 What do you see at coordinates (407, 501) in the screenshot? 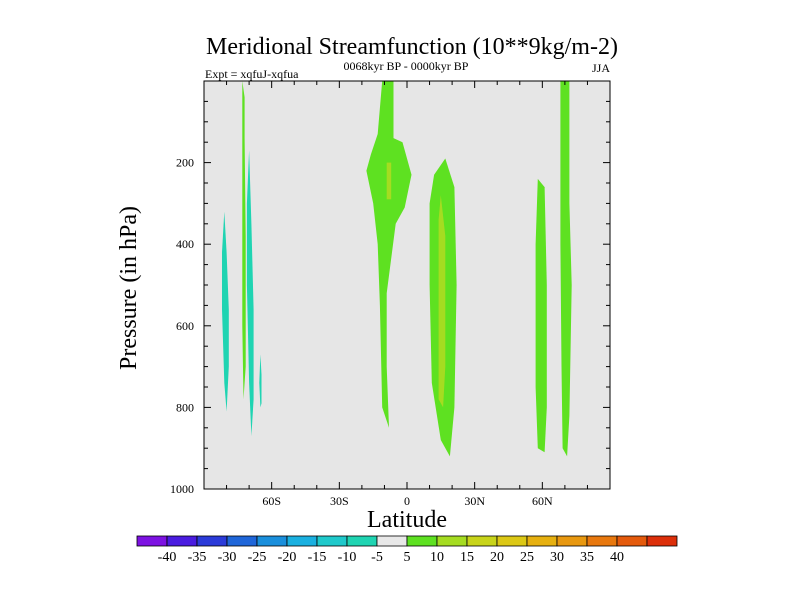
I see `x-tick-label: 0` at bounding box center [407, 501].